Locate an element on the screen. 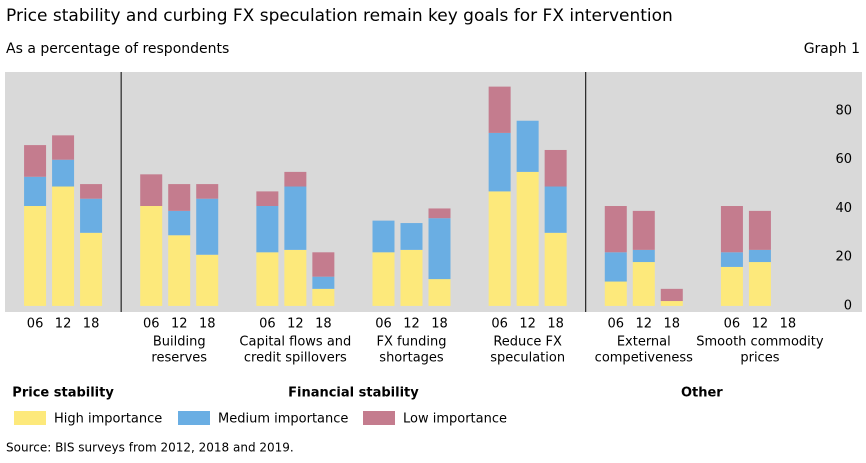 This screenshot has height=463, width=866. group-label: prices is located at coordinates (759, 358).